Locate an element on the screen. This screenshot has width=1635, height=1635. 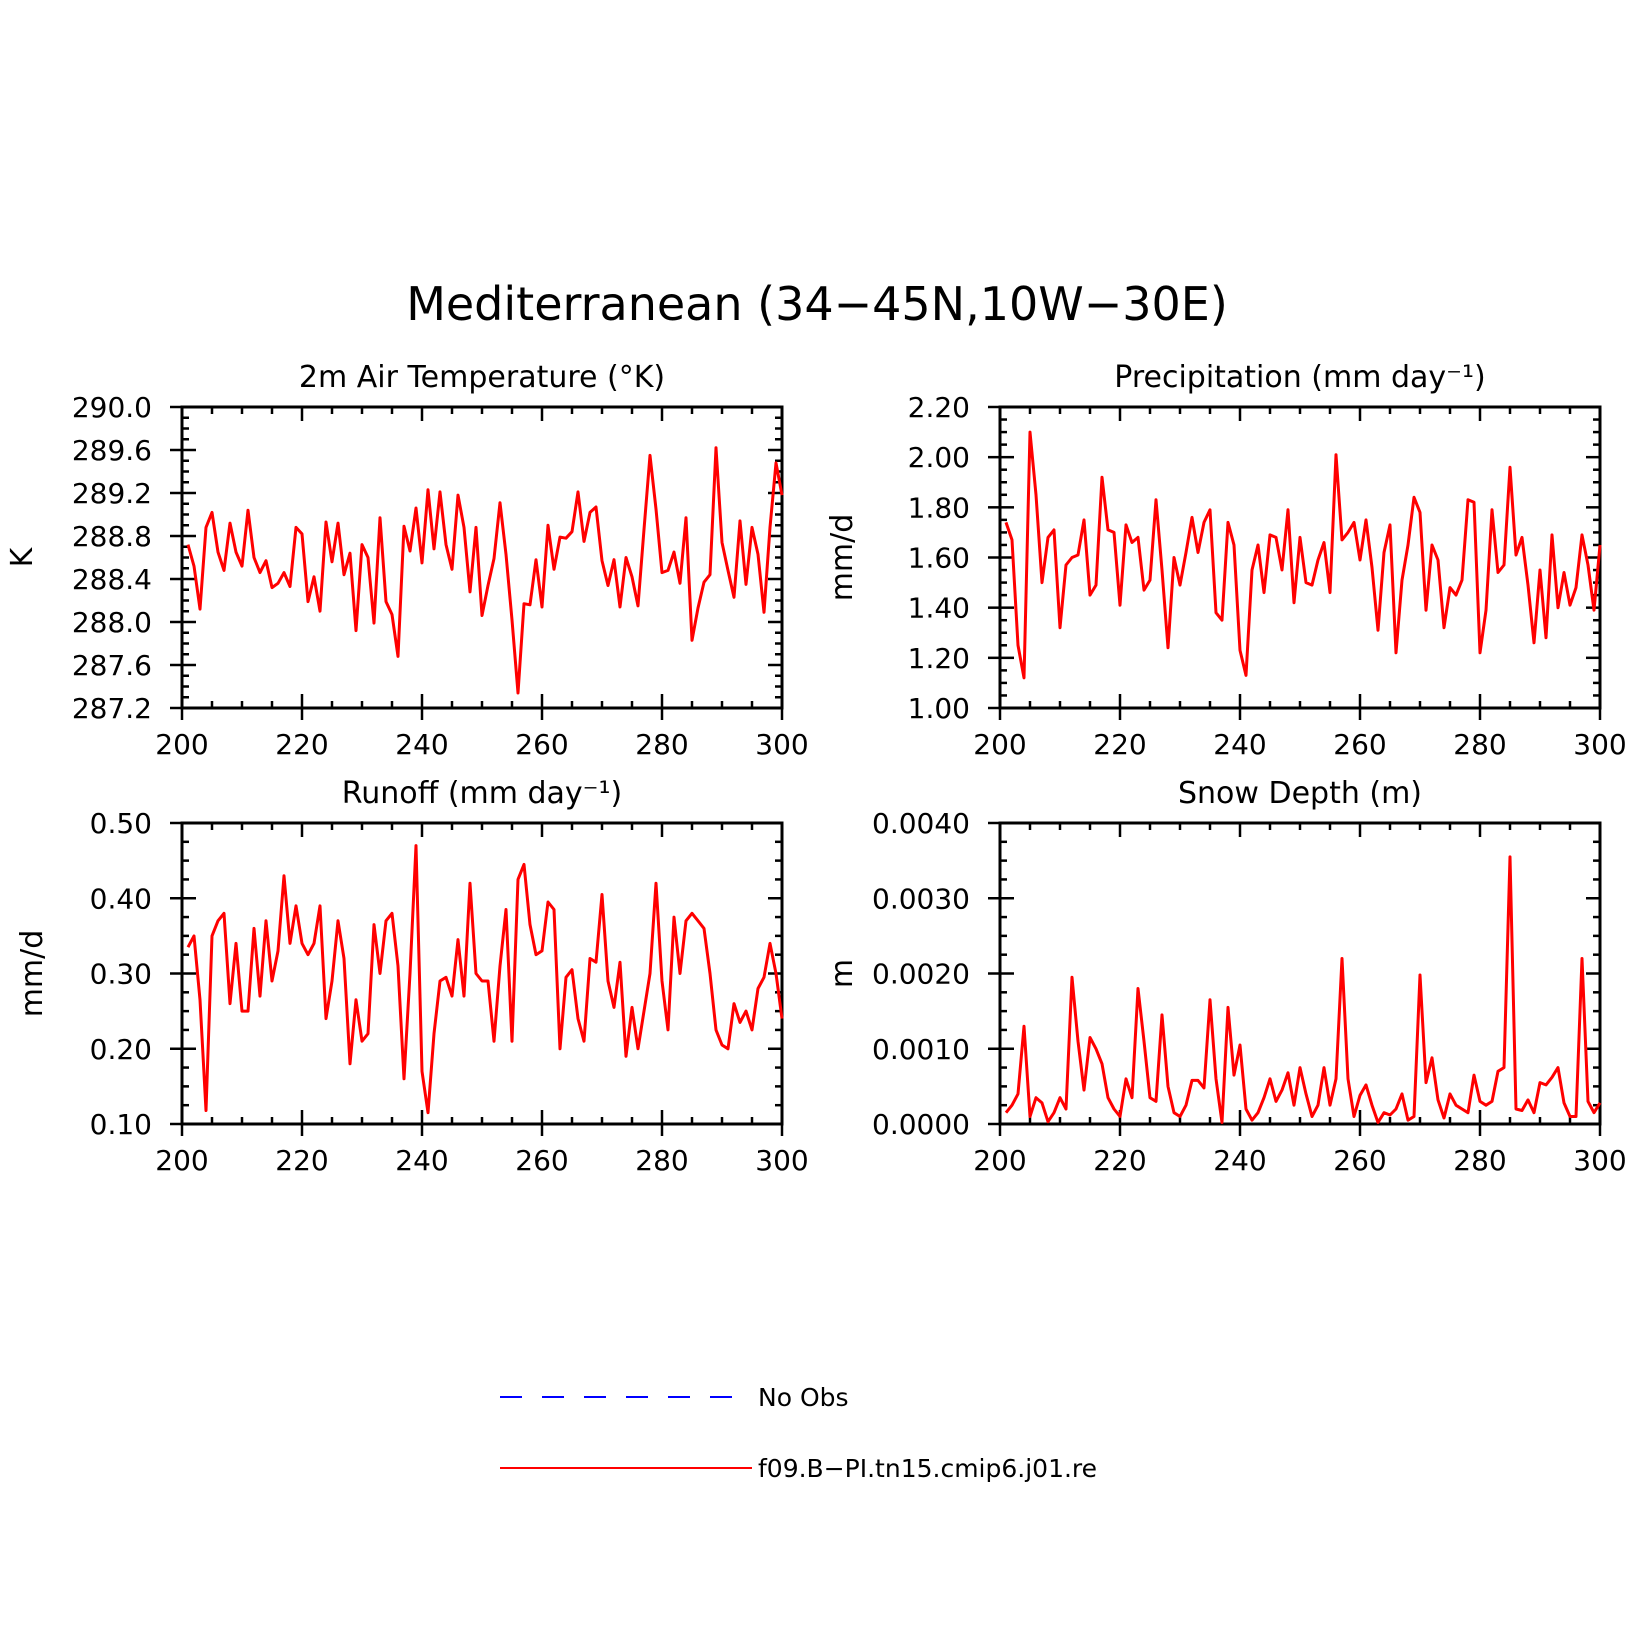
y-axis-label: m is located at coordinates (842, 973).